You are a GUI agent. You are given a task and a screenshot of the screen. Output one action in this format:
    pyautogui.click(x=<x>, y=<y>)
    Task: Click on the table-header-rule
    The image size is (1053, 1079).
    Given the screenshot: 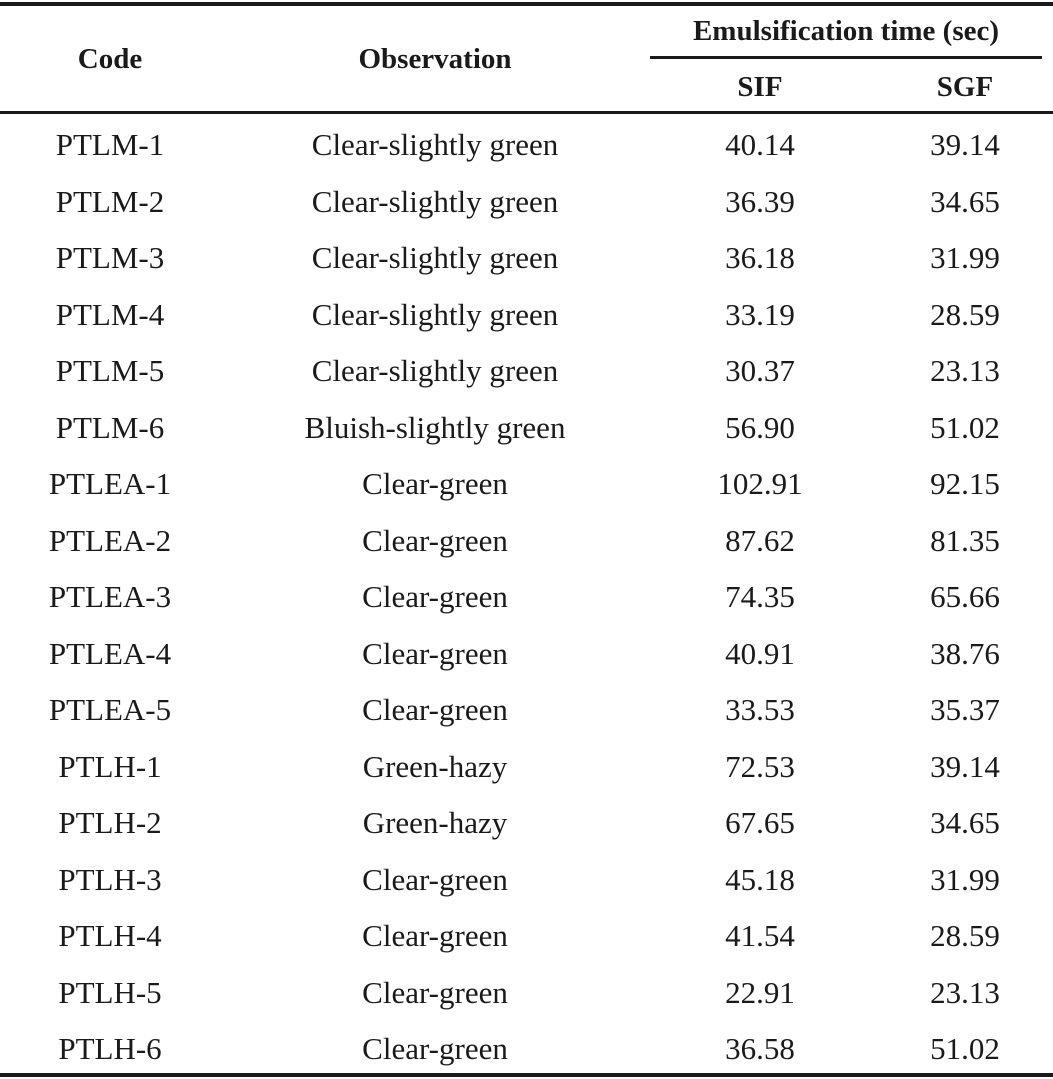 What is the action you would take?
    pyautogui.click(x=526, y=112)
    